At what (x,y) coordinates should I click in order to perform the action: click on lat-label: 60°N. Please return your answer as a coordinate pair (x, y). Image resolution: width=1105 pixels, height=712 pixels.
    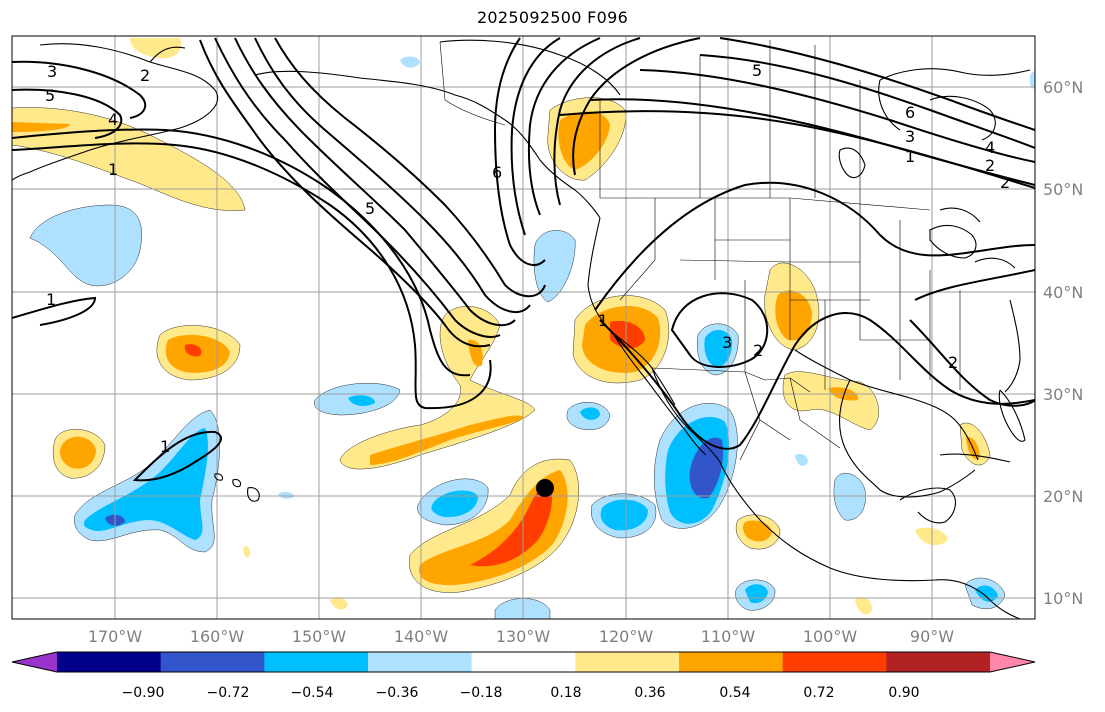
    Looking at the image, I should click on (1063, 87).